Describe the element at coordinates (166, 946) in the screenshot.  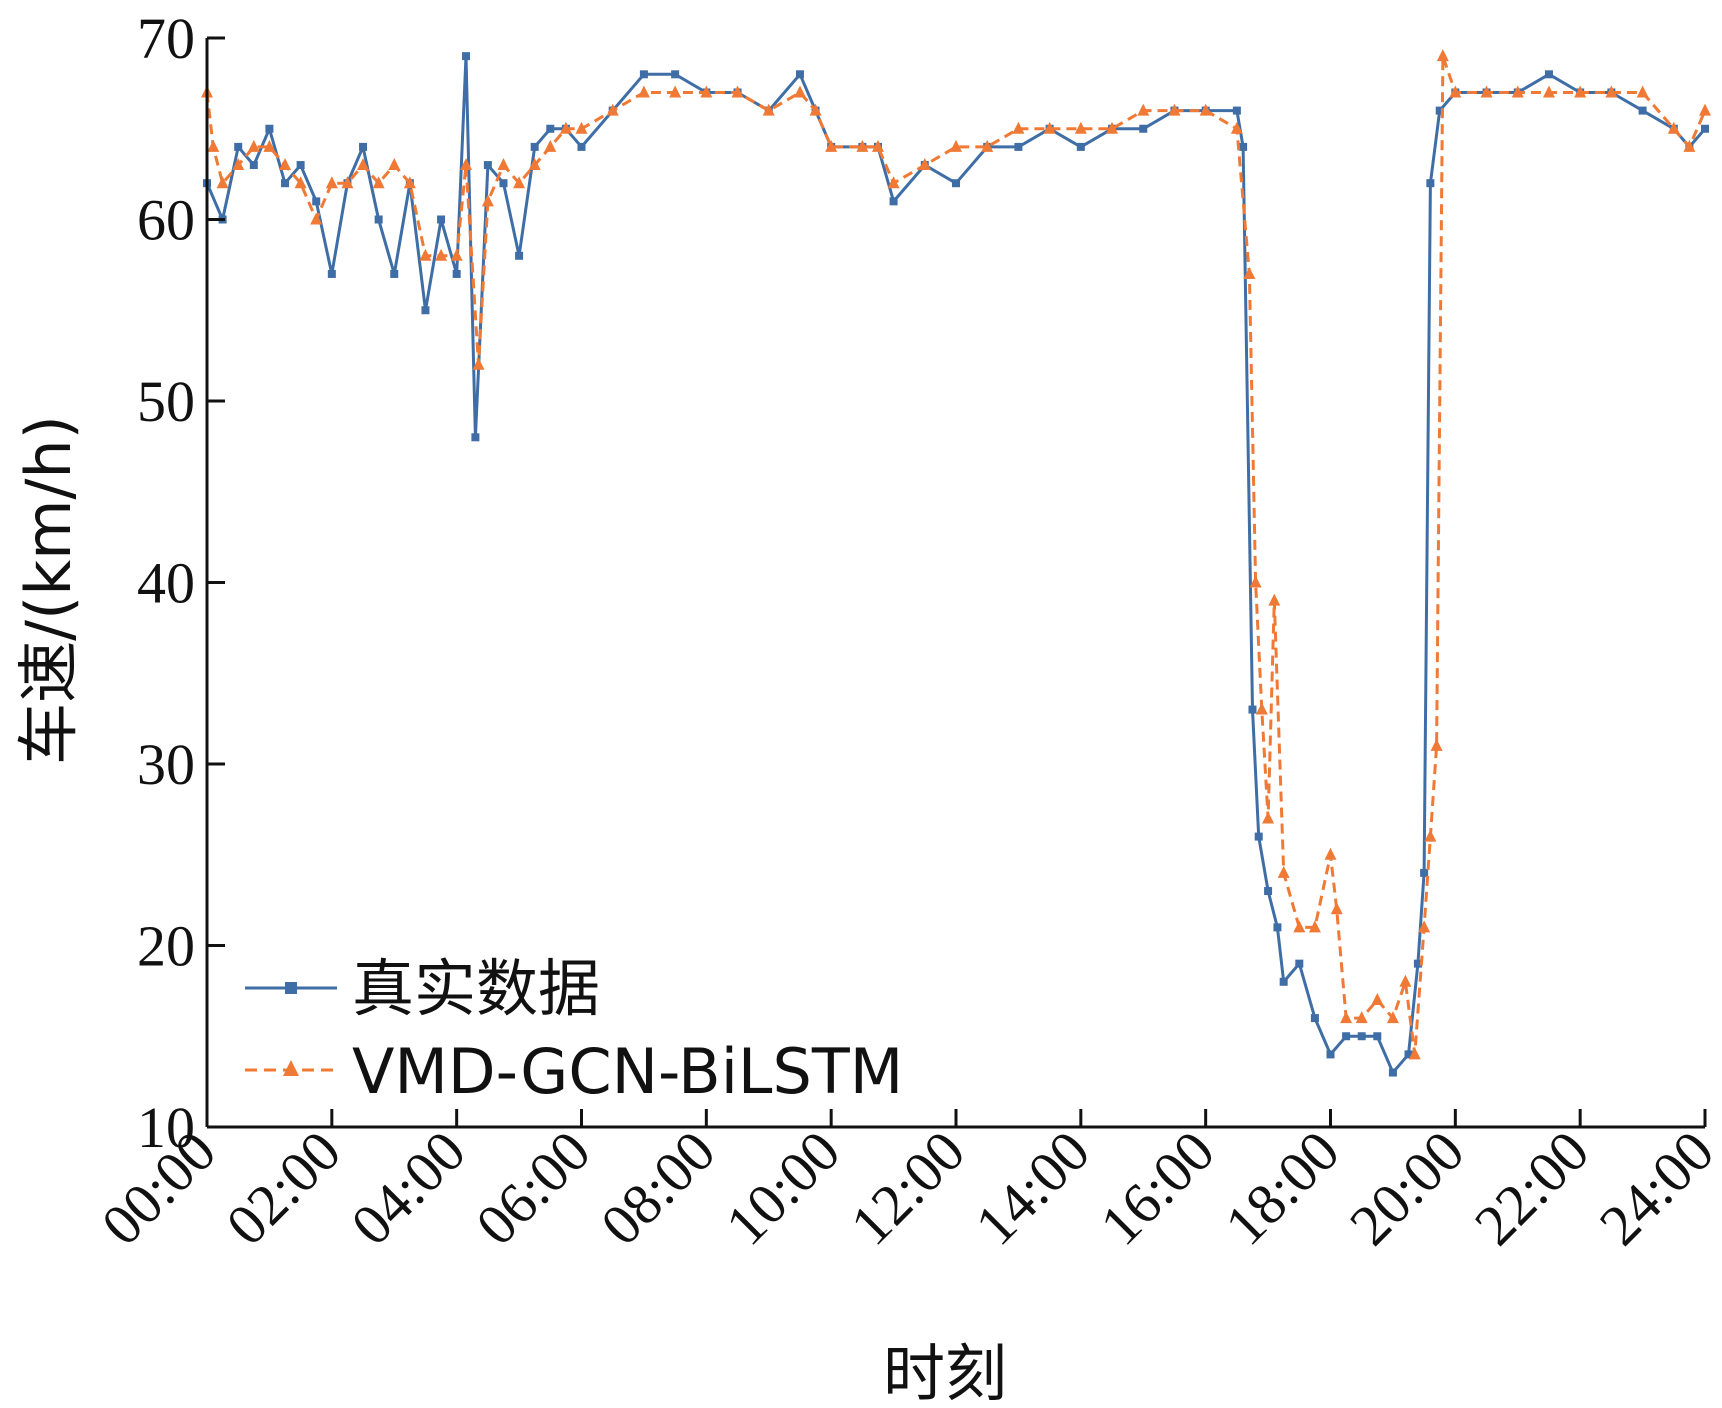
I see `y-tick-label-1: 20` at that location.